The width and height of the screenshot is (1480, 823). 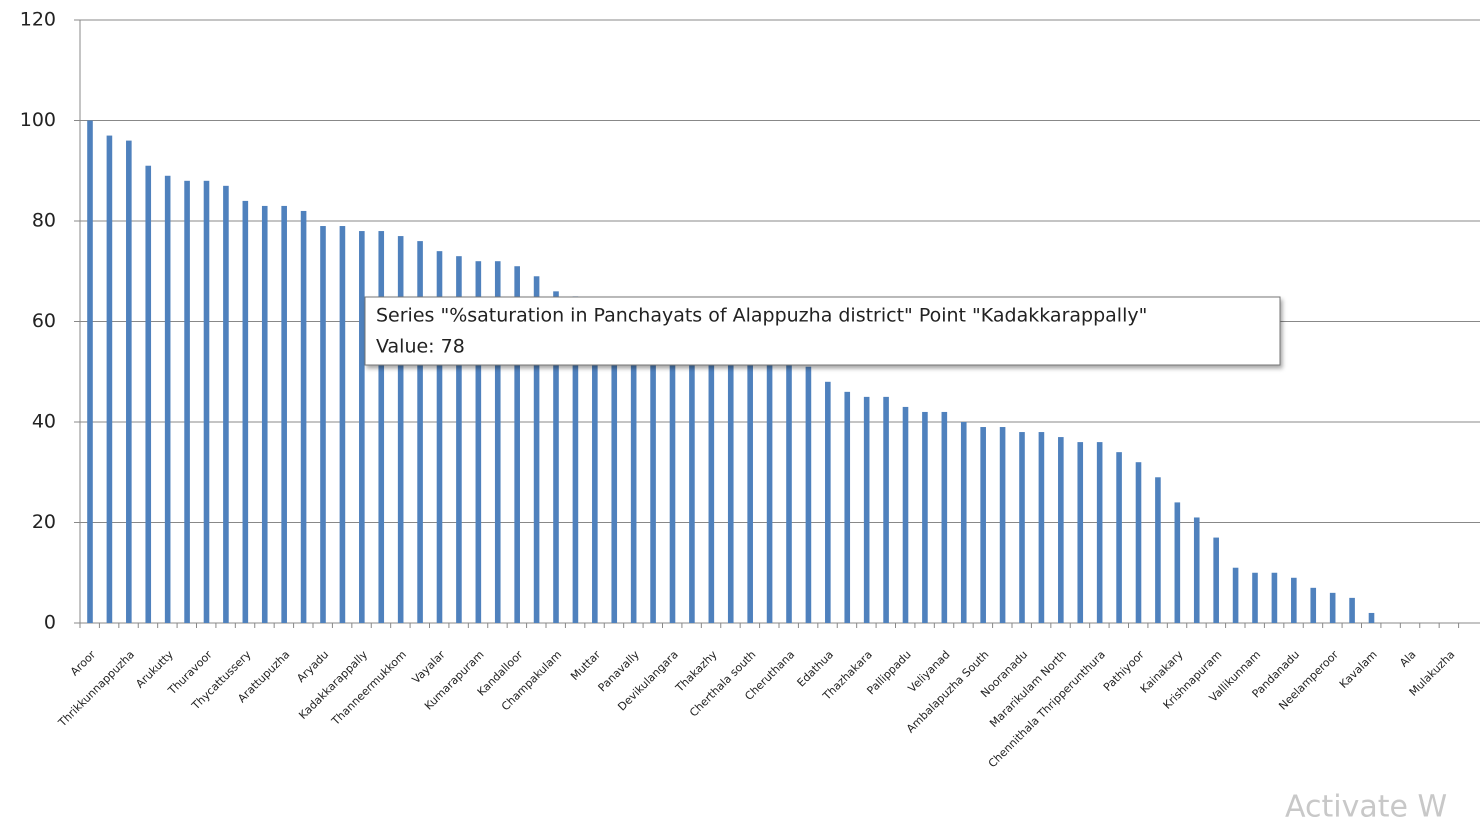 I want to click on x-tick-label: Kadakkarappally, so click(x=333, y=685).